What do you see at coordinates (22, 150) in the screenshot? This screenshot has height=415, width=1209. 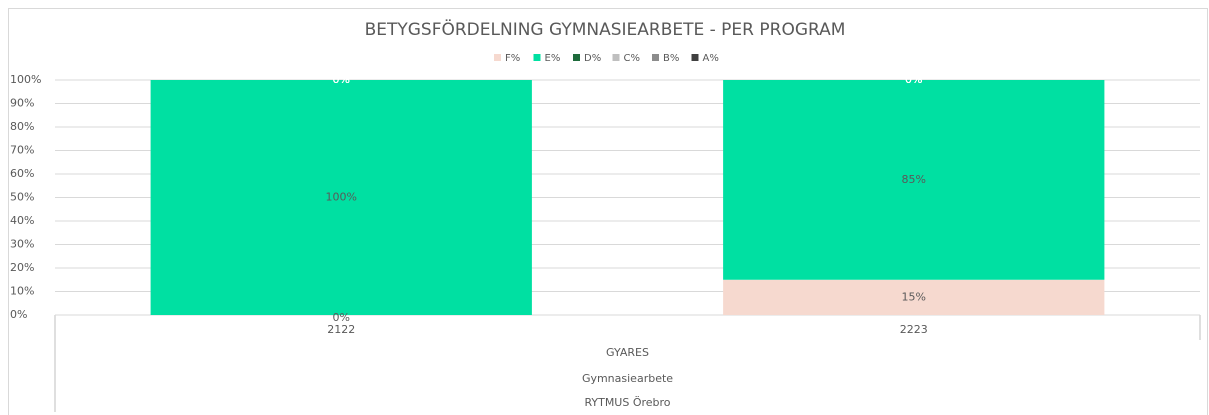 I see `y-tick-label: 70%` at bounding box center [22, 150].